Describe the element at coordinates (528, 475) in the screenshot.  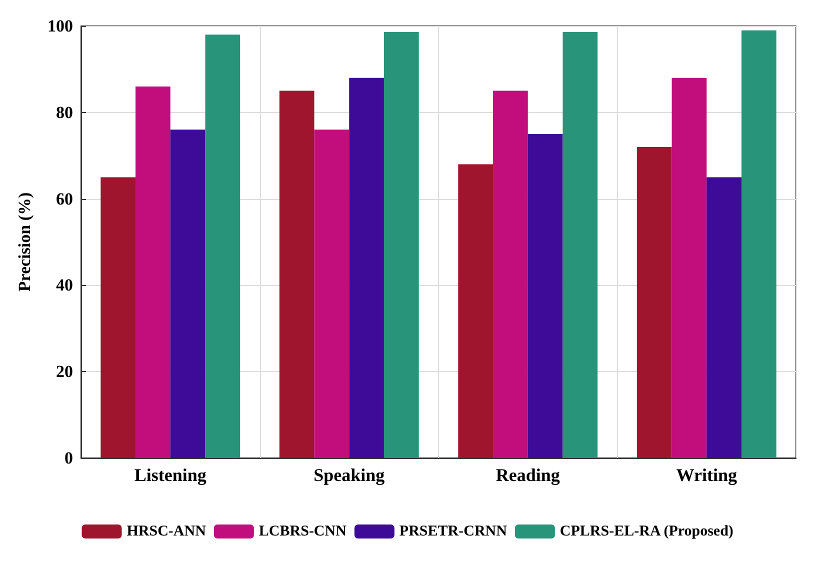
I see `x-tick-label: Reading` at that location.